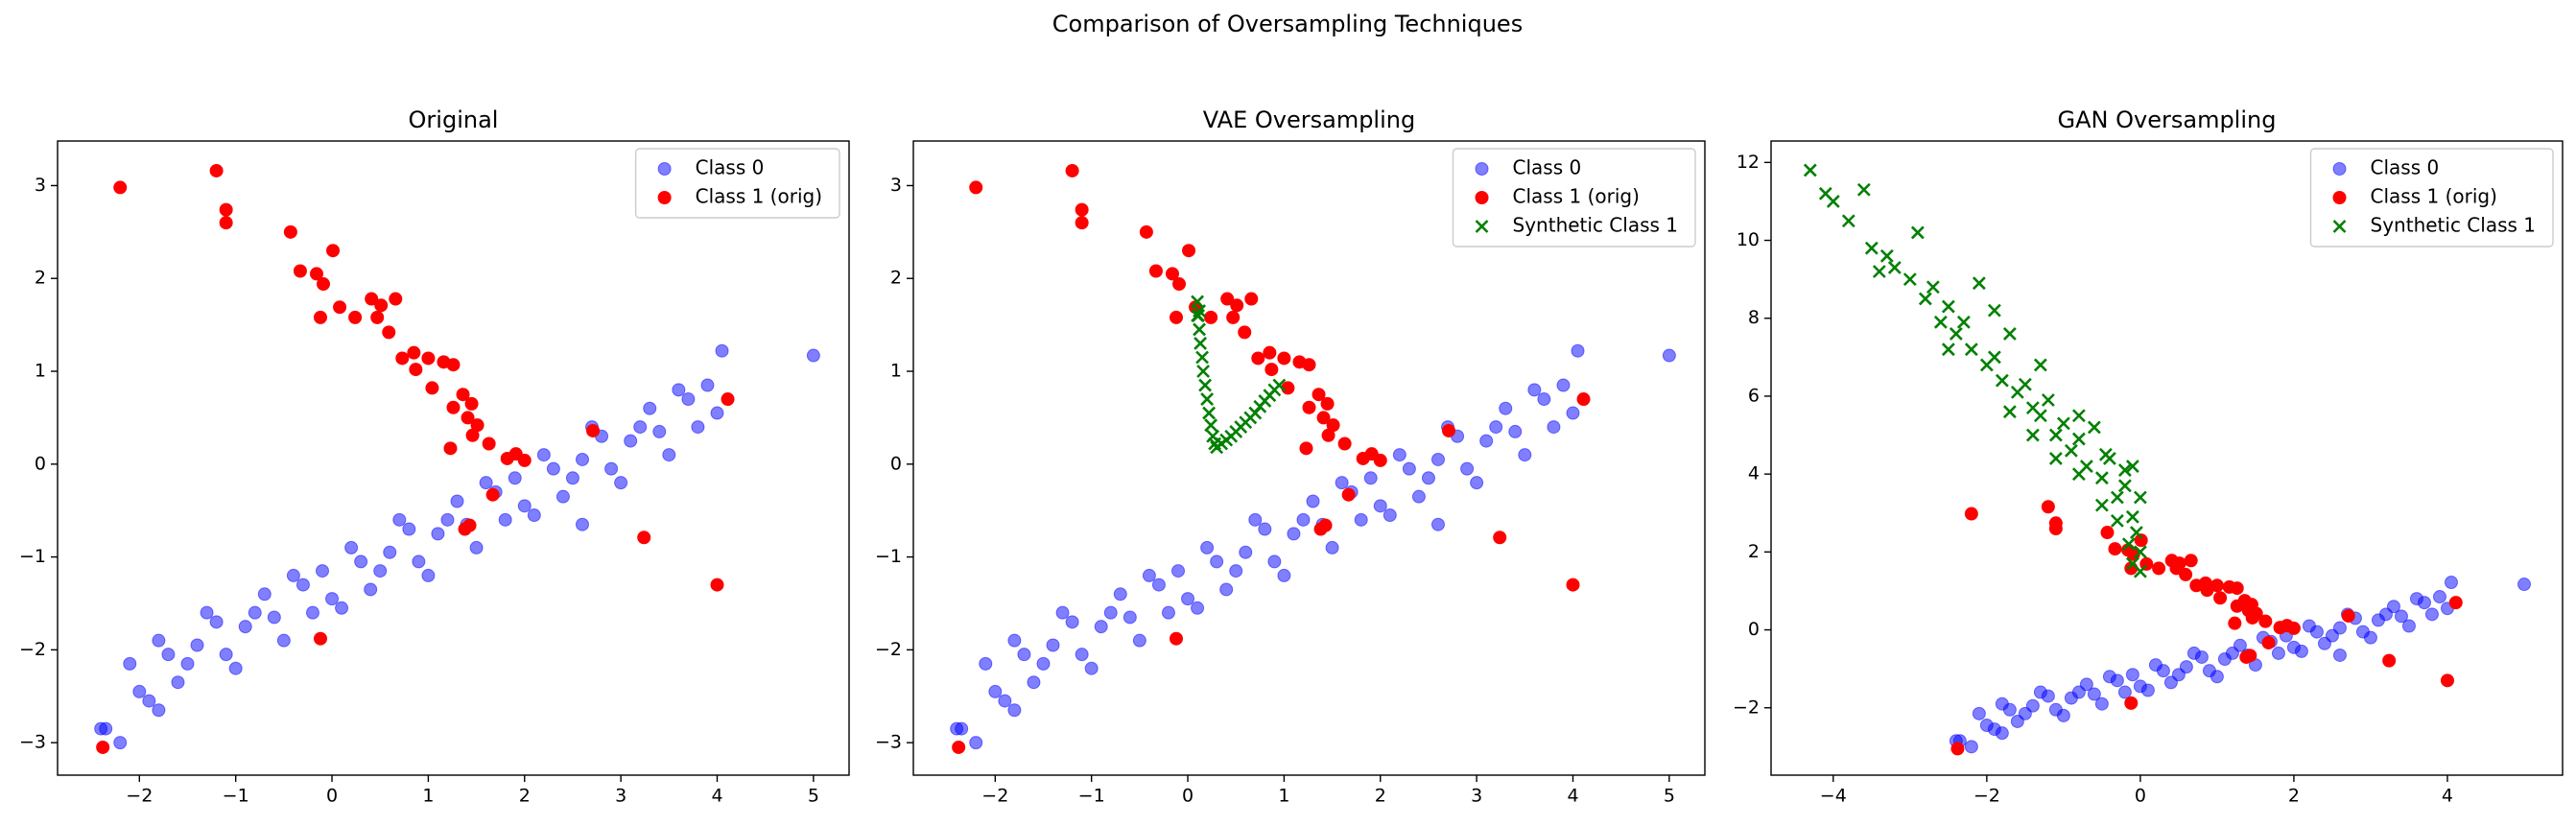  What do you see at coordinates (525, 797) in the screenshot?
I see `x-tick-label: 2` at bounding box center [525, 797].